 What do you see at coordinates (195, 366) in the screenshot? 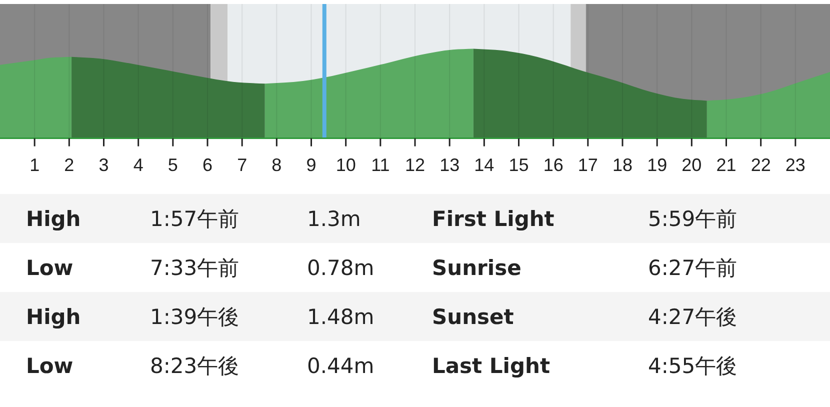
I see `table-cell: 8:23午後` at bounding box center [195, 366].